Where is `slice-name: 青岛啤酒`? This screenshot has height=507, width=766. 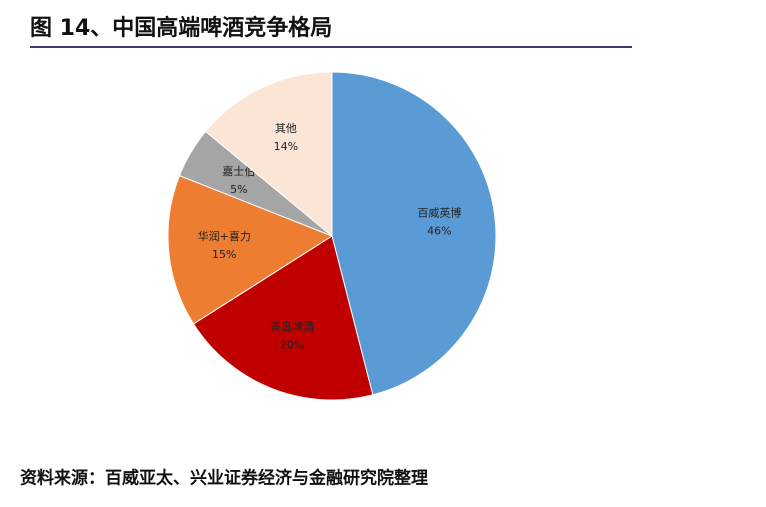 slice-name: 青岛啤酒 is located at coordinates (292, 327).